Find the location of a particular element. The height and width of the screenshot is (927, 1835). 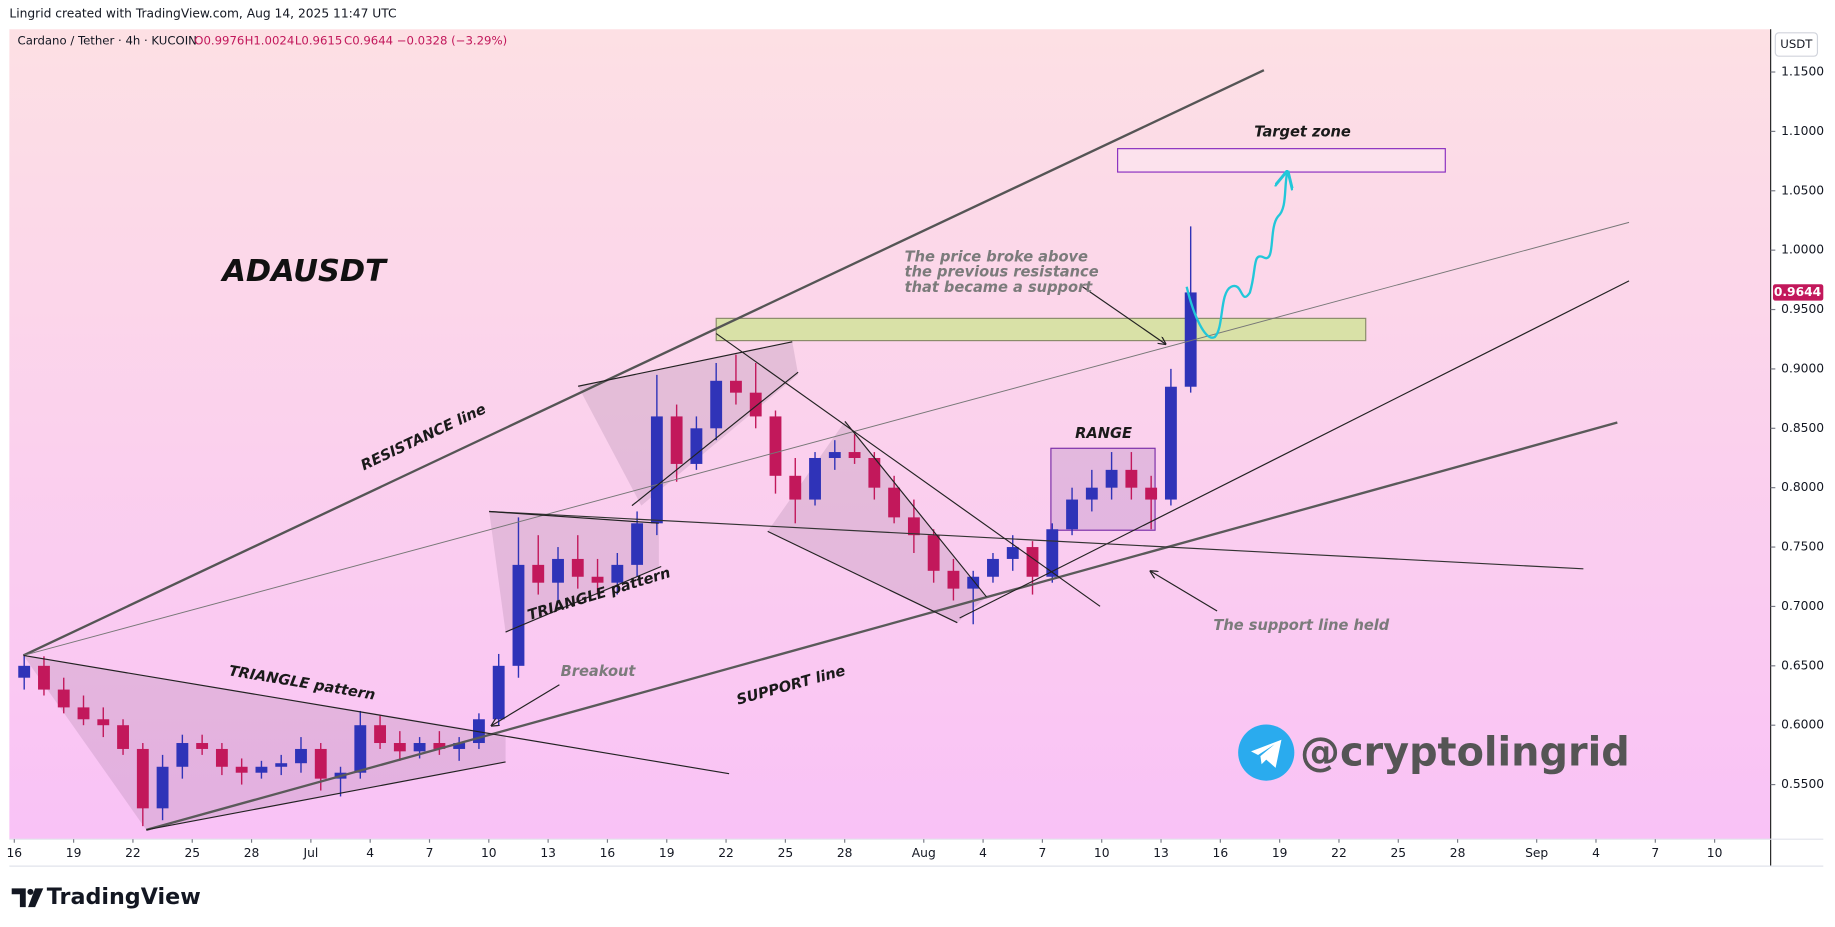

trendline is located at coordinates (1036, 540).